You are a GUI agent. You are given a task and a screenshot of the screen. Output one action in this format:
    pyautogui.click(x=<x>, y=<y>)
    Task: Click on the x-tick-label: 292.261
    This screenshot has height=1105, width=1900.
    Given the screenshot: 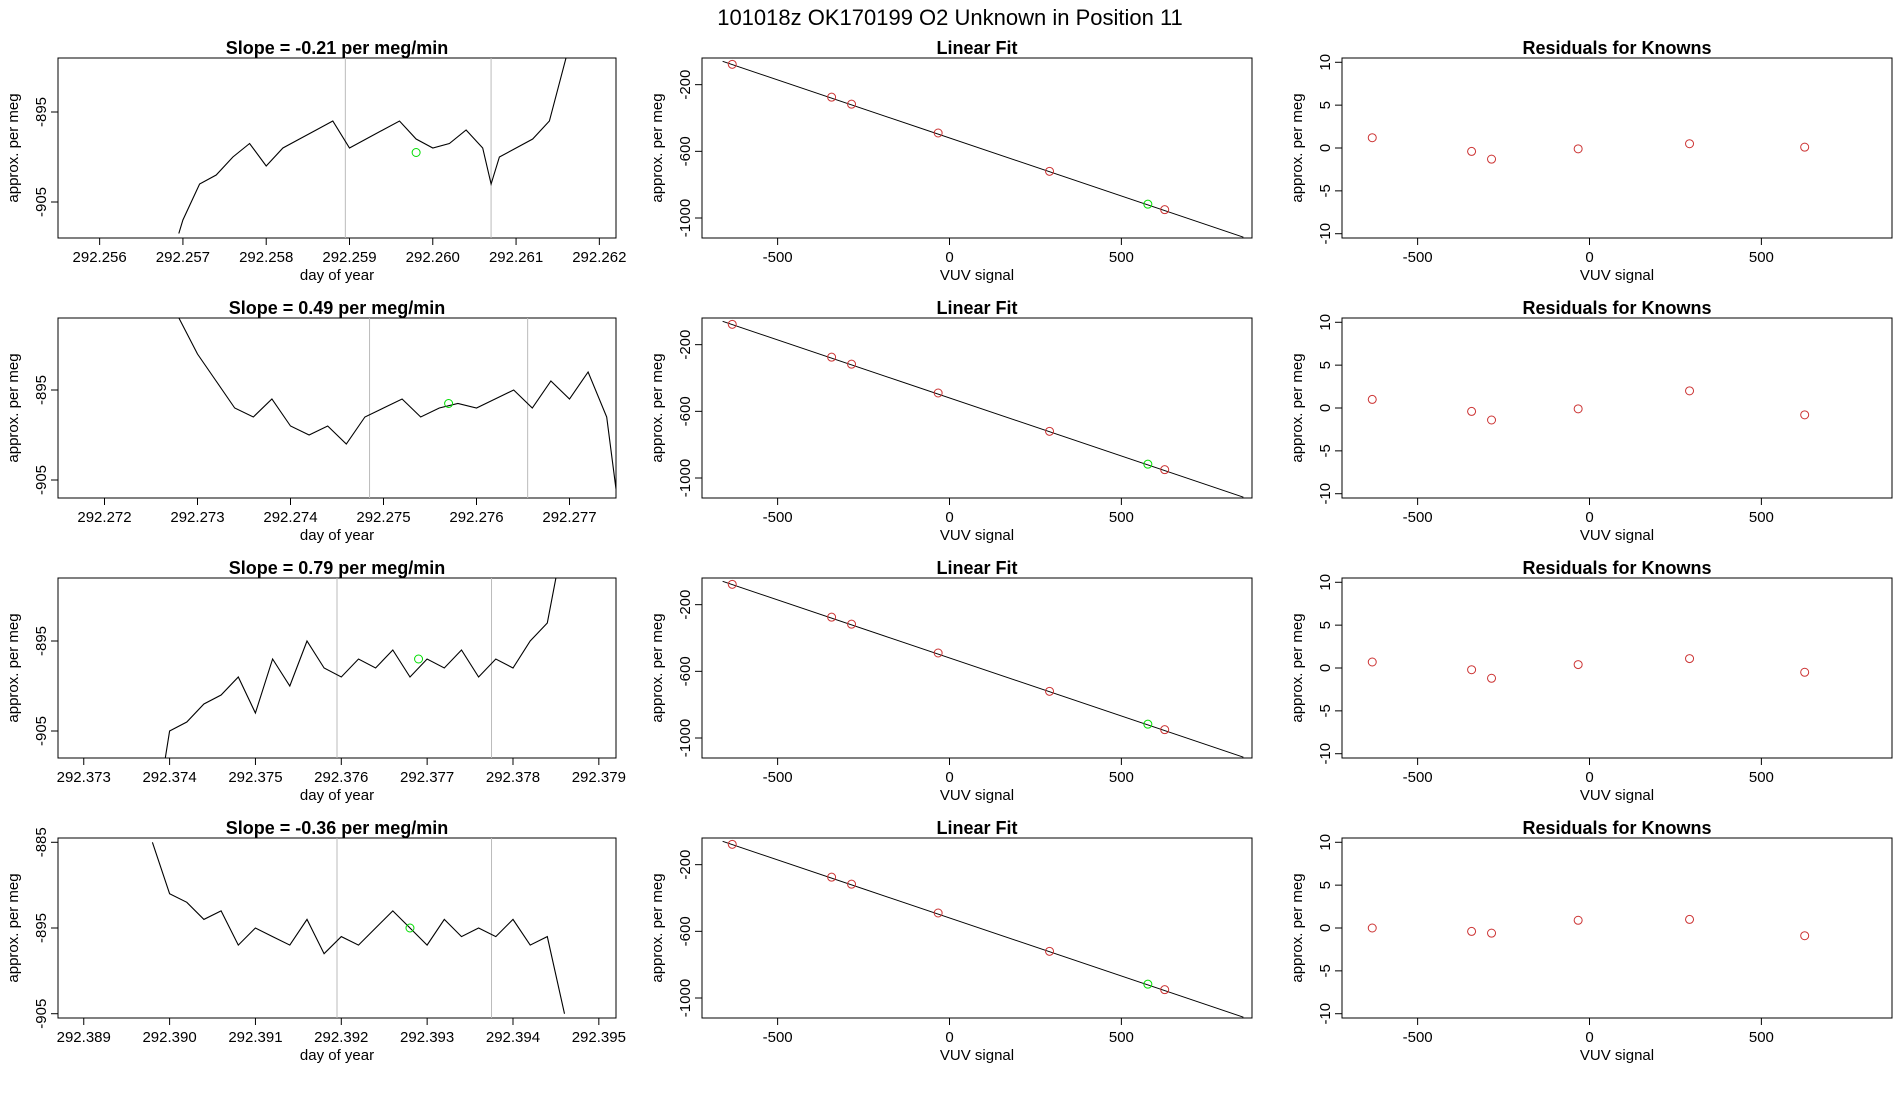 What is the action you would take?
    pyautogui.click(x=516, y=257)
    